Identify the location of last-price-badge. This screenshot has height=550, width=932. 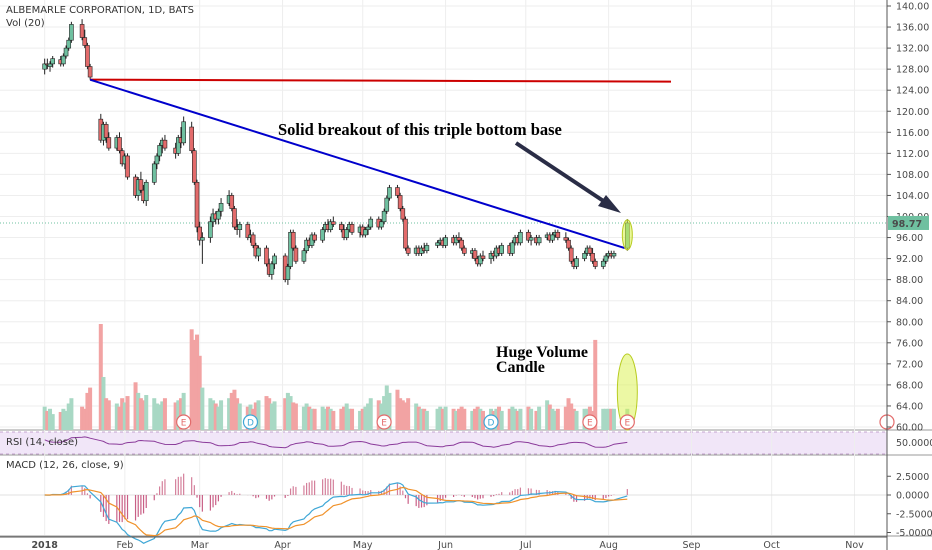
(908, 222).